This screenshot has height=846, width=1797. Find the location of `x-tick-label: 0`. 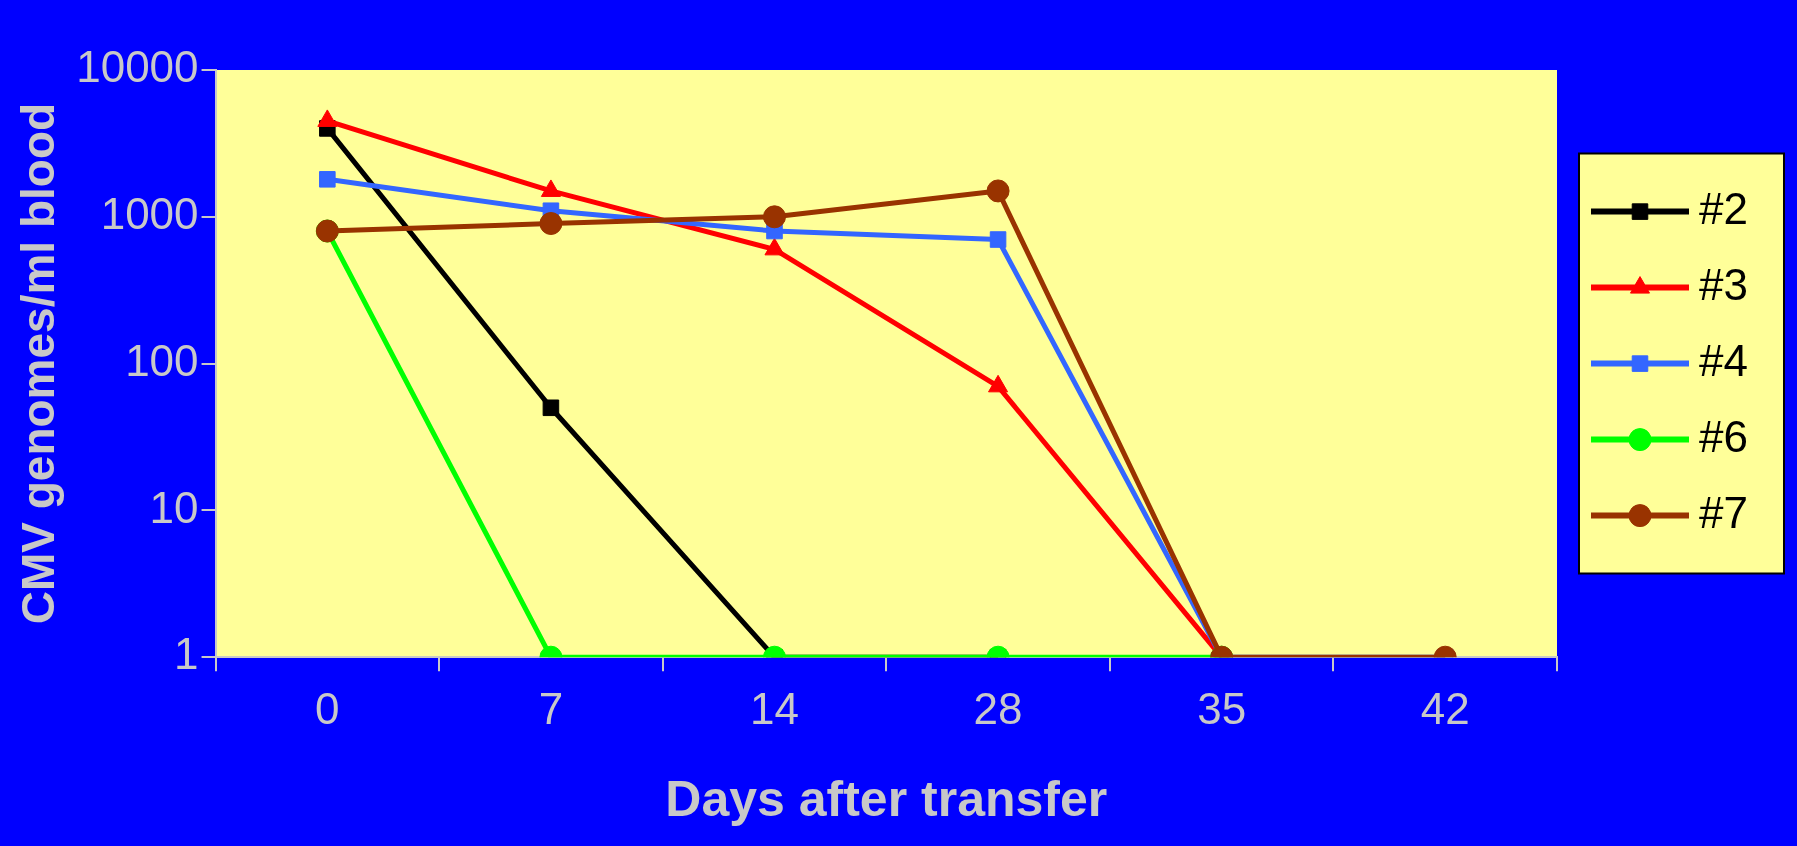

x-tick-label: 0 is located at coordinates (327, 708).